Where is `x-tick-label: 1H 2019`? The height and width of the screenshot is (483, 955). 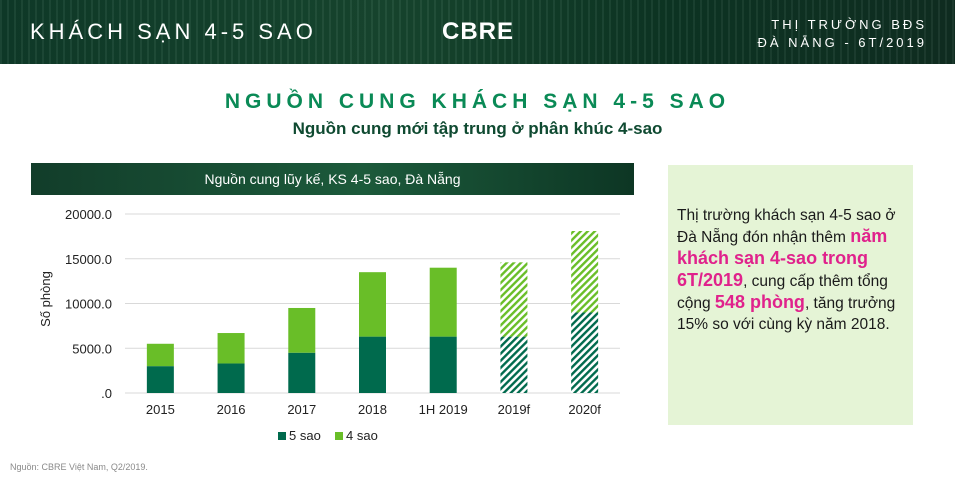 x-tick-label: 1H 2019 is located at coordinates (443, 409).